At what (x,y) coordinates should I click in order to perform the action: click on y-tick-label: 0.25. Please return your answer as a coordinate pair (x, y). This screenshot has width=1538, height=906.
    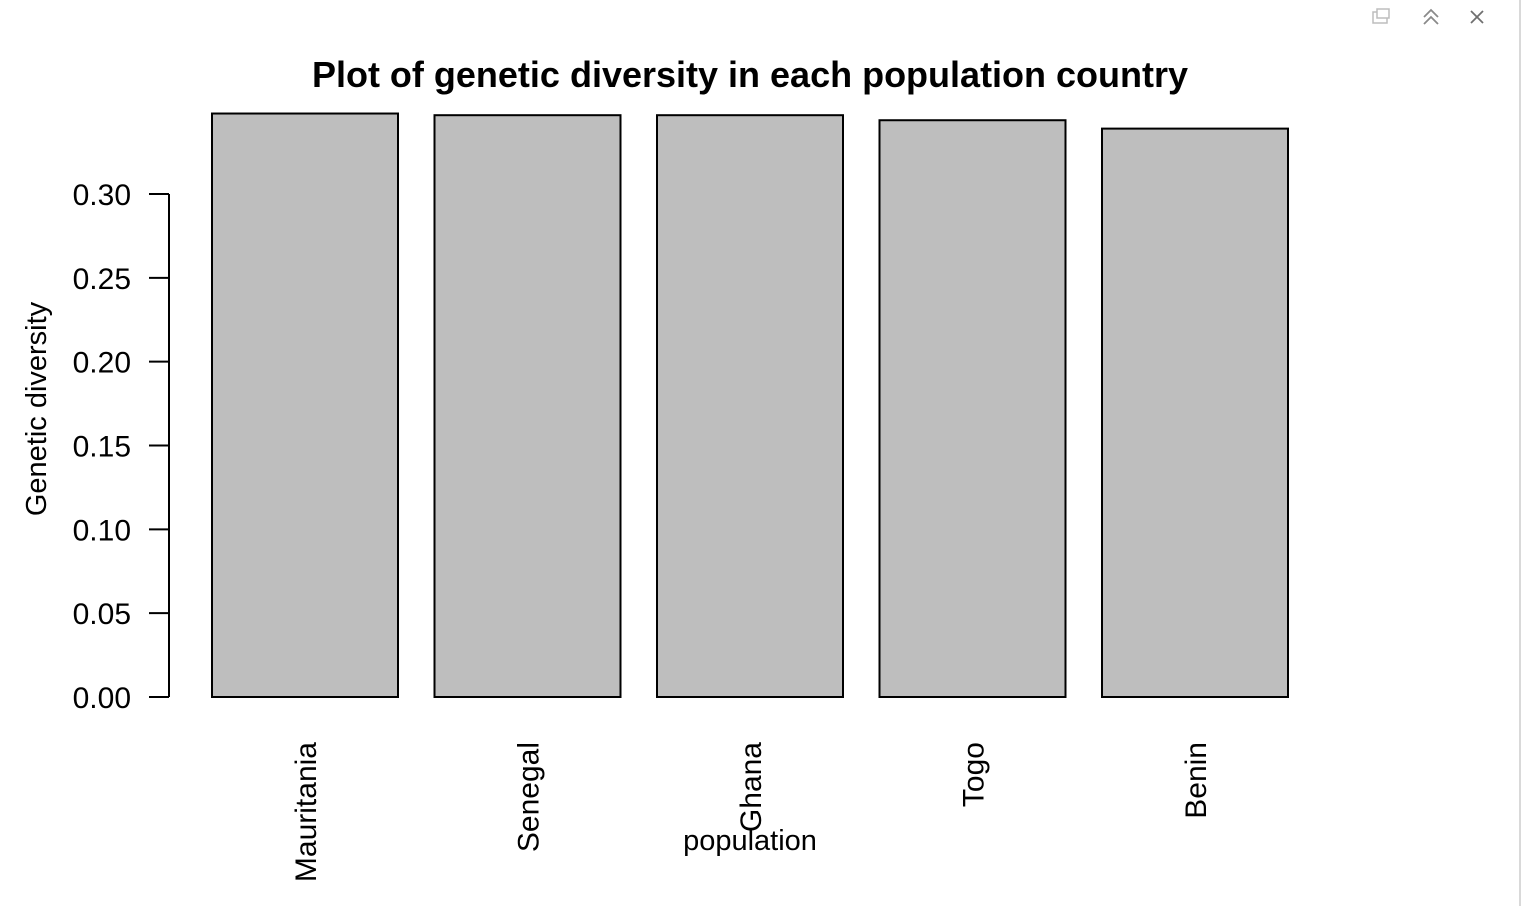
    Looking at the image, I should click on (102, 279).